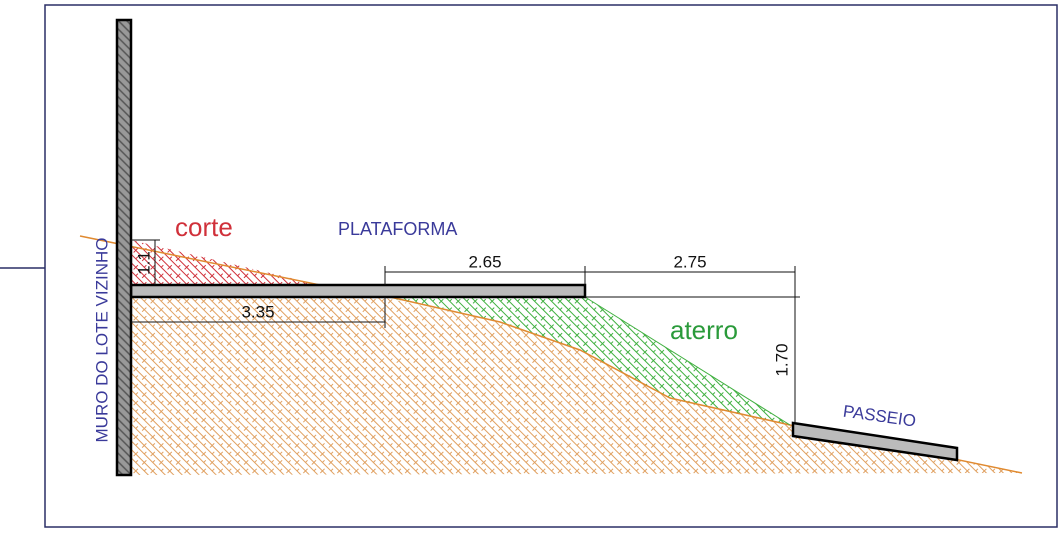  Describe the element at coordinates (101, 340) in the screenshot. I see `wall-label: MURO DO LOTE VIZINHO` at that location.